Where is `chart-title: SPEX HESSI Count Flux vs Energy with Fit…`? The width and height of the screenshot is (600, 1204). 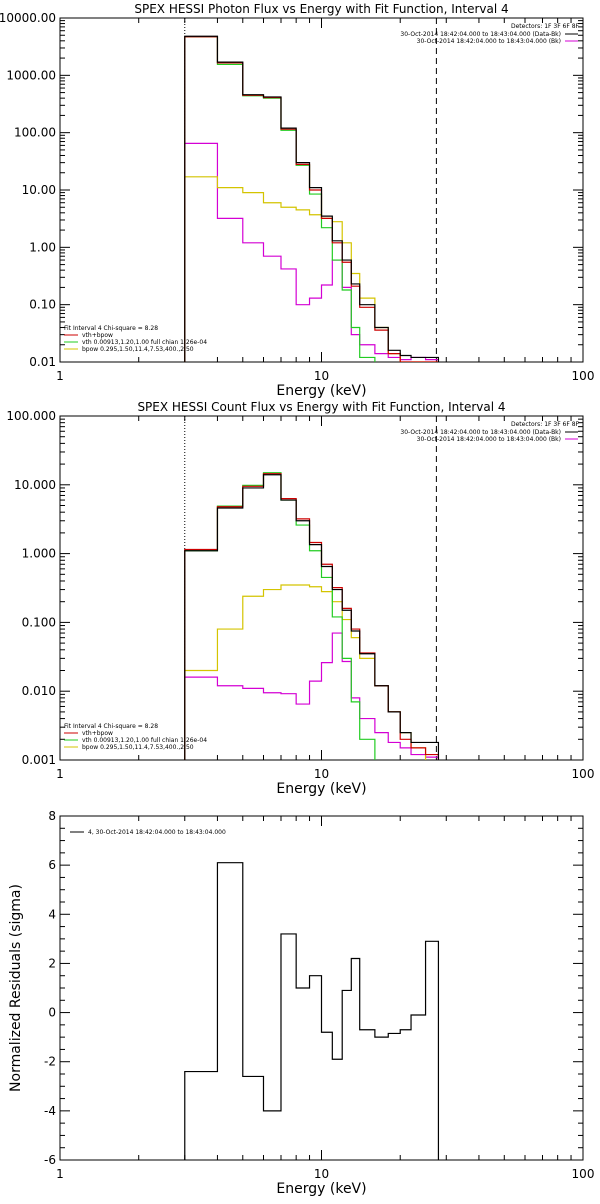 chart-title: SPEX HESSI Count Flux vs Energy with Fit… is located at coordinates (321, 407).